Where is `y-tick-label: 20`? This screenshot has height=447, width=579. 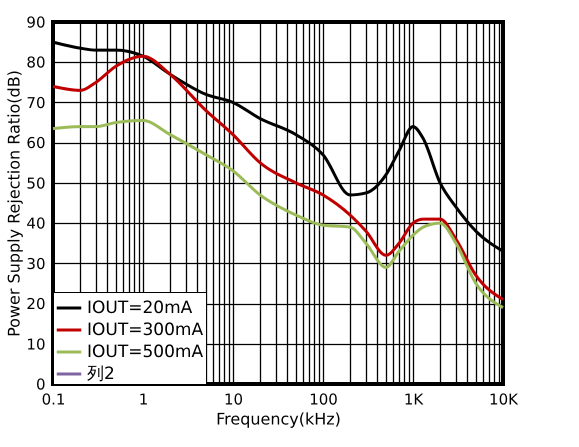 y-tick-label: 20 is located at coordinates (36, 304).